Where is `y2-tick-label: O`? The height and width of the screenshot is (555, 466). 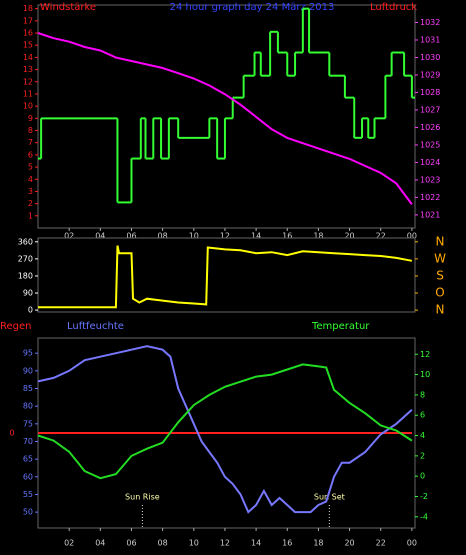 y2-tick-label: O is located at coordinates (439, 293).